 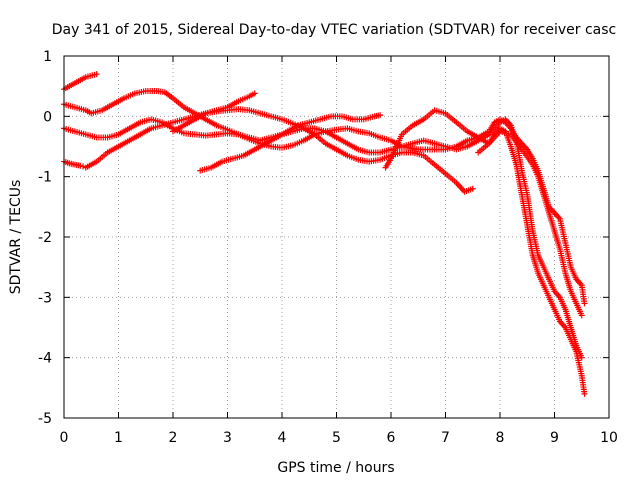 I want to click on y-tick-label: -5, so click(x=45, y=419).